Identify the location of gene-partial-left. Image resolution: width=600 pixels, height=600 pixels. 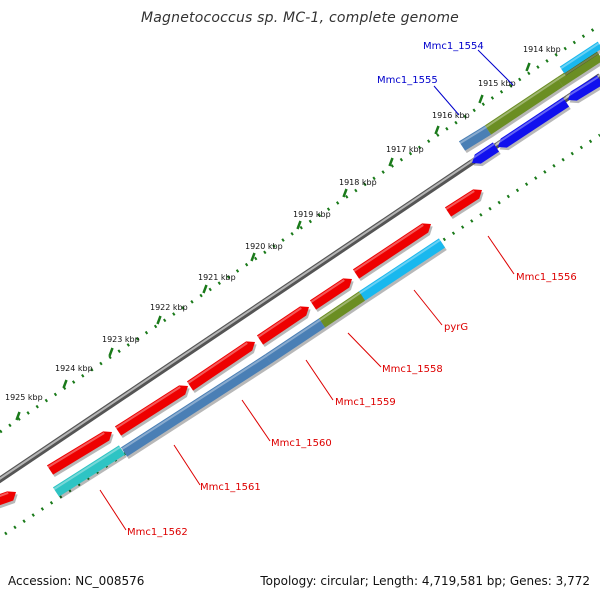
(8, 499).